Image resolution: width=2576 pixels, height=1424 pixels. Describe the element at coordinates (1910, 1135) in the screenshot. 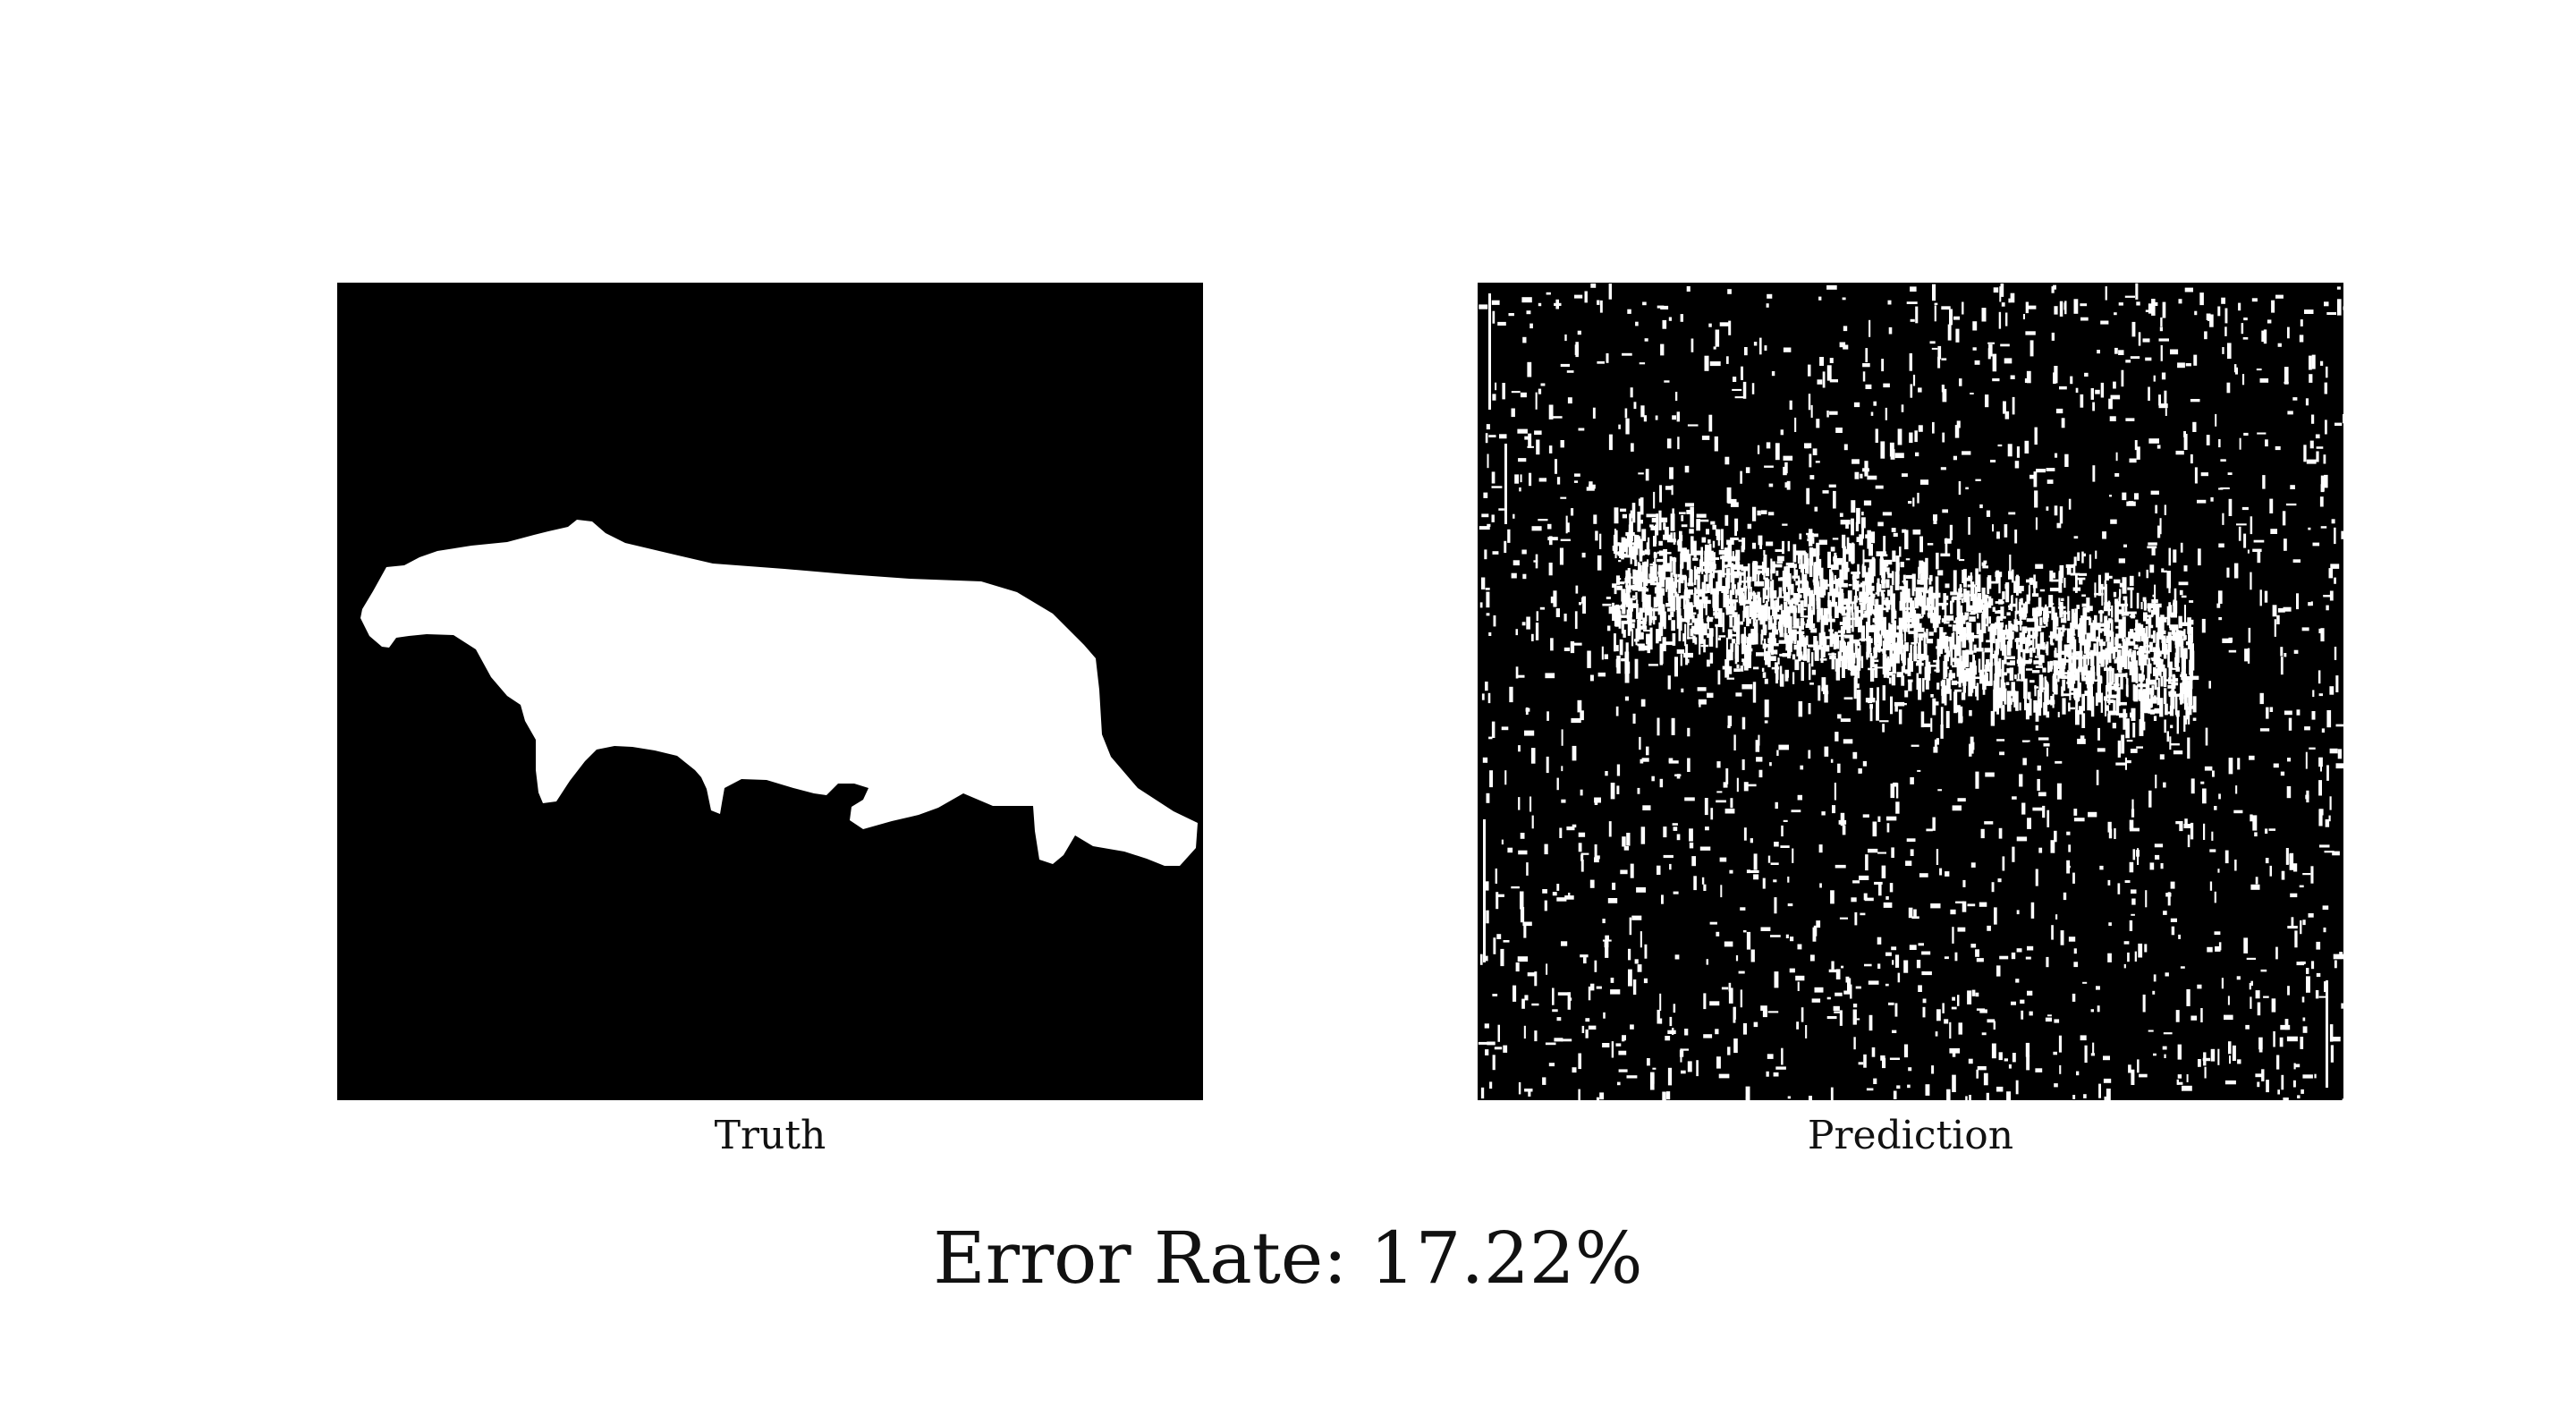

I see `prediction-caption: Prediction` at that location.